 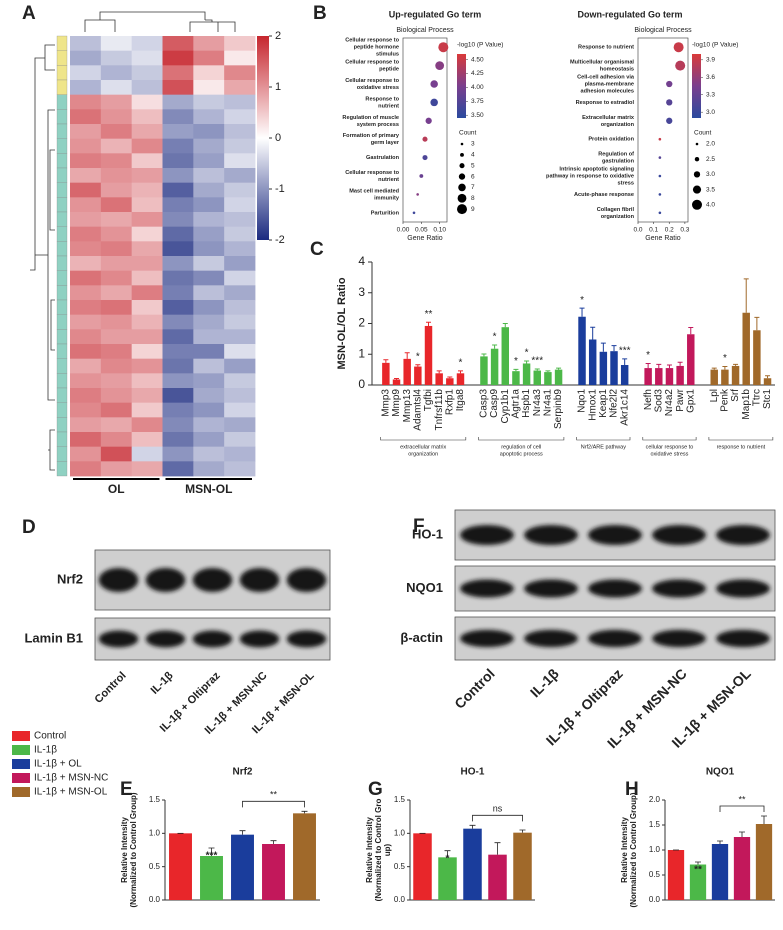 I want to click on colorbar-label: 2, so click(x=278, y=36).